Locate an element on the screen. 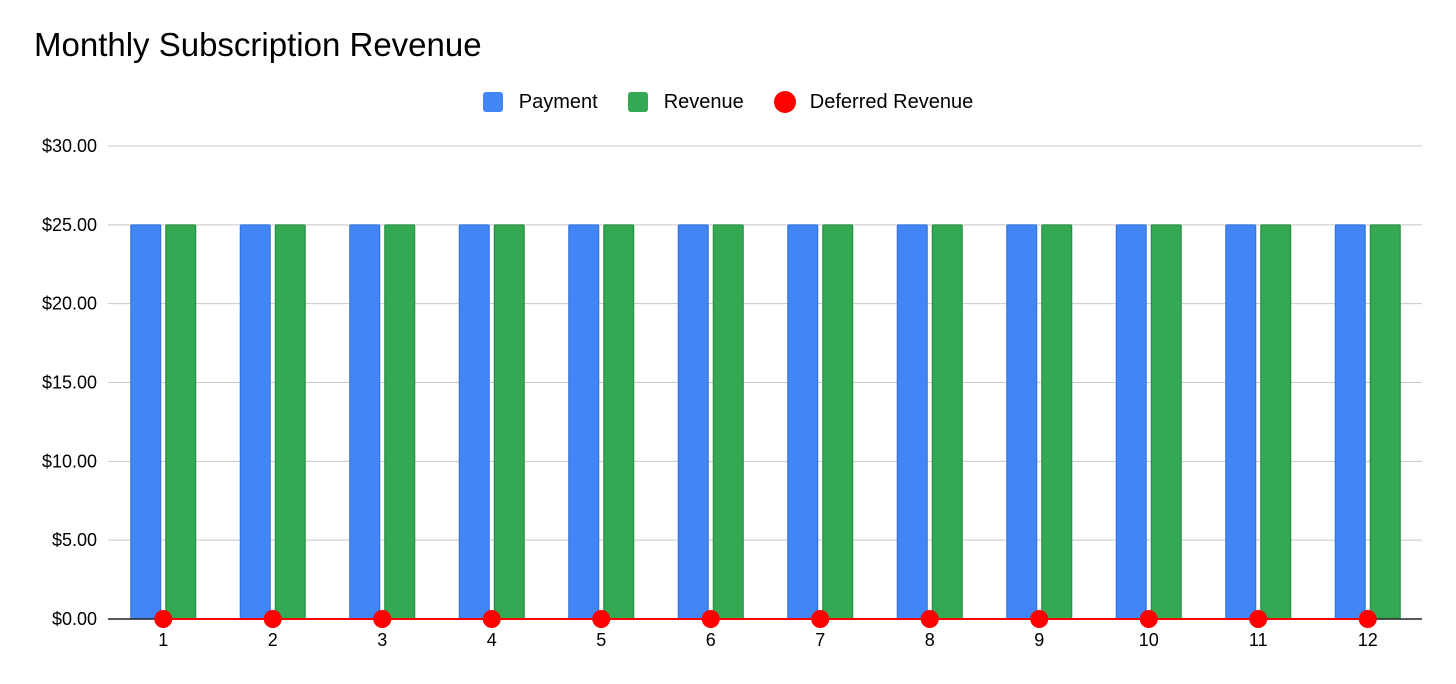 The width and height of the screenshot is (1456, 684). deferred-revenue-series is located at coordinates (765, 619).